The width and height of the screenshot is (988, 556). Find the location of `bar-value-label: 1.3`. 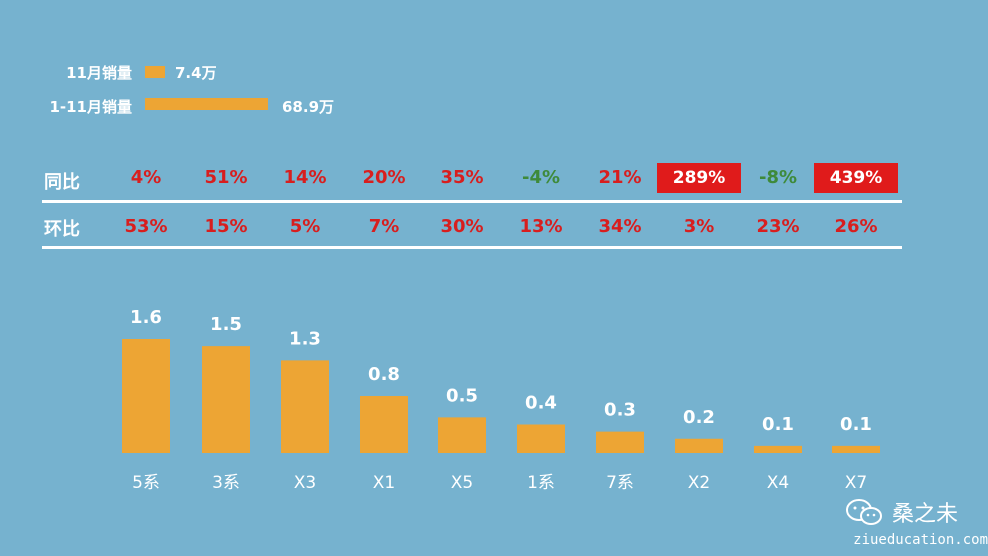

bar-value-label: 1.3 is located at coordinates (305, 338).